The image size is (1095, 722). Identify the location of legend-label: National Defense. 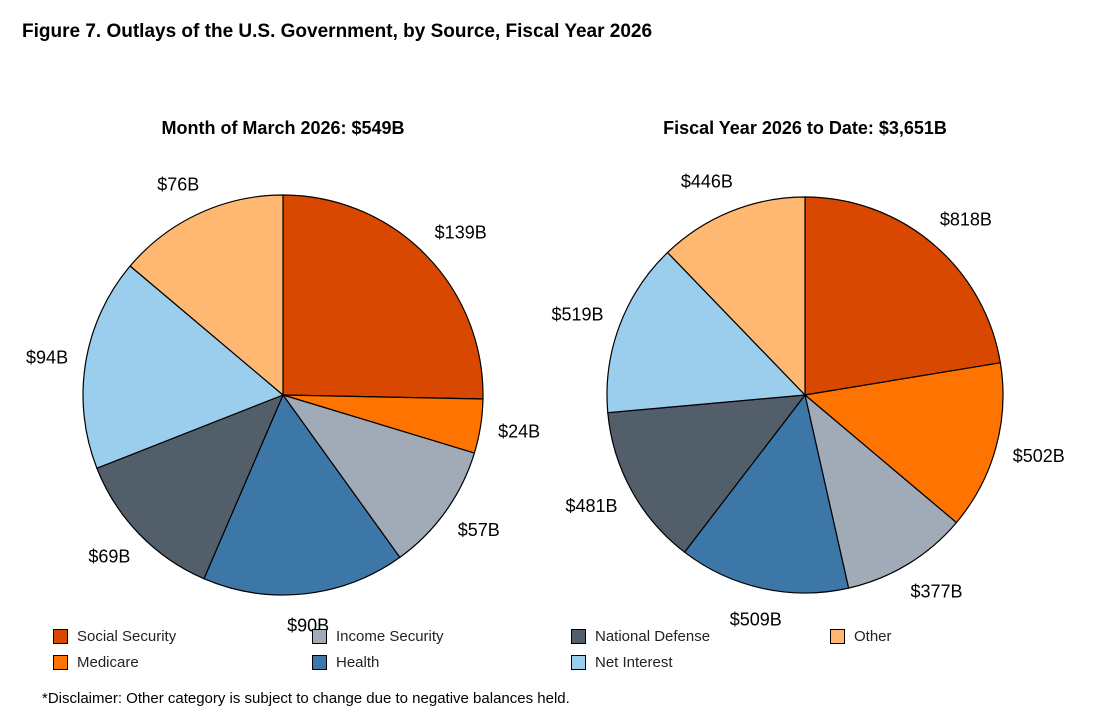
(653, 636).